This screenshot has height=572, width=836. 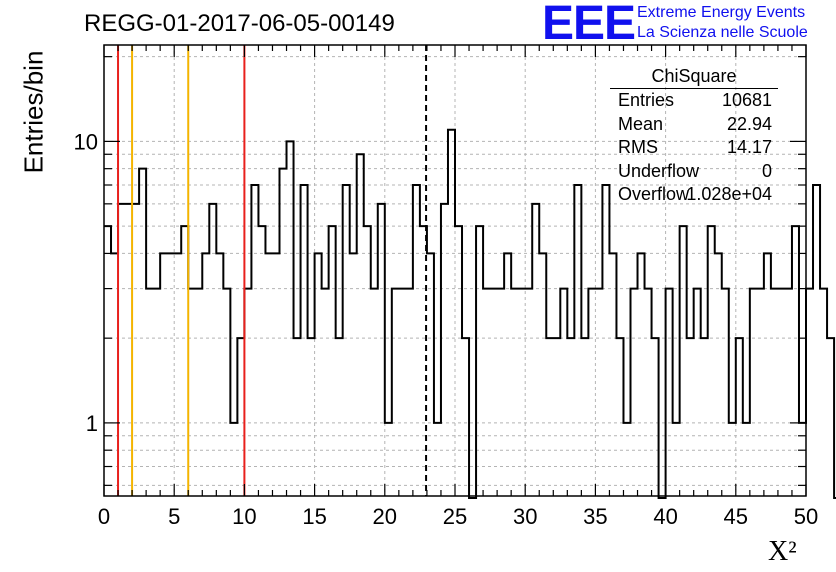 I want to click on x-tick-label: 10, so click(x=244, y=516).